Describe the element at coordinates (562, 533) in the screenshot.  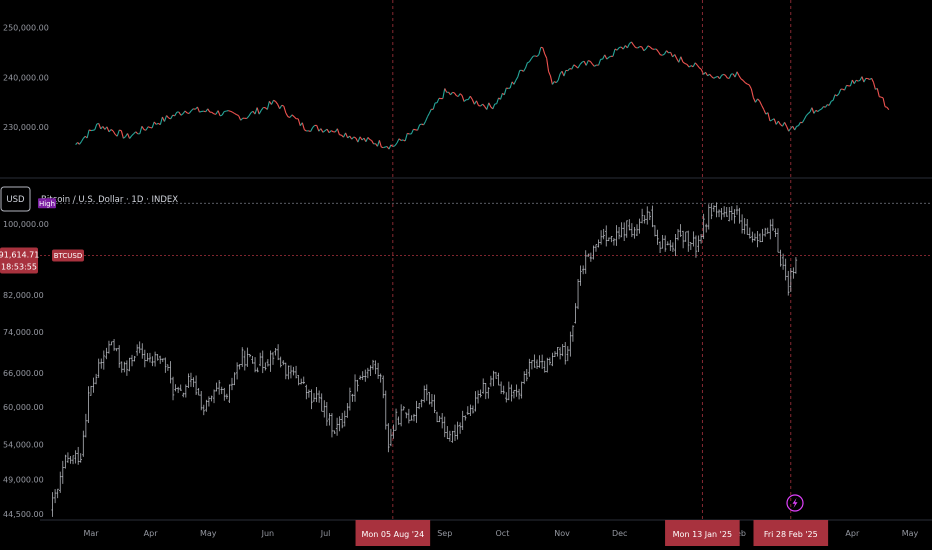
I see `x-tick-label: Nov` at that location.